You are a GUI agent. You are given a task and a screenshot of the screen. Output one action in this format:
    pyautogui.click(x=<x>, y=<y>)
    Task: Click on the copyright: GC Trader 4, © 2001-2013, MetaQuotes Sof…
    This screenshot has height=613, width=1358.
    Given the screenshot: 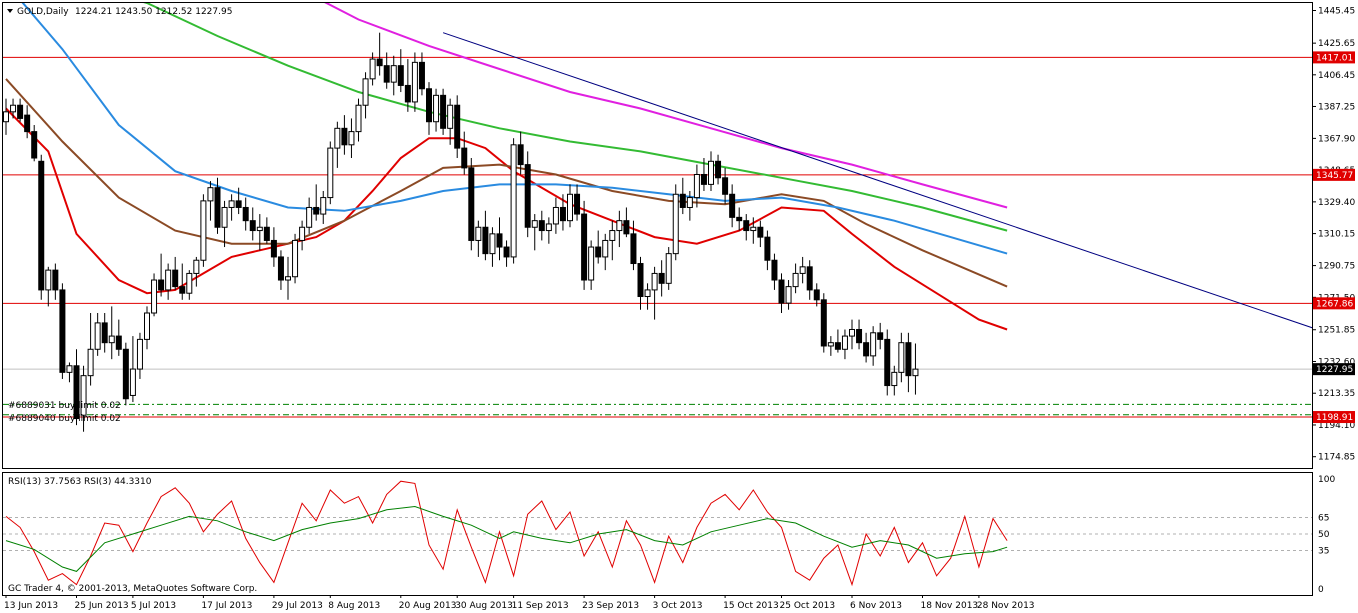 What is the action you would take?
    pyautogui.click(x=132, y=589)
    